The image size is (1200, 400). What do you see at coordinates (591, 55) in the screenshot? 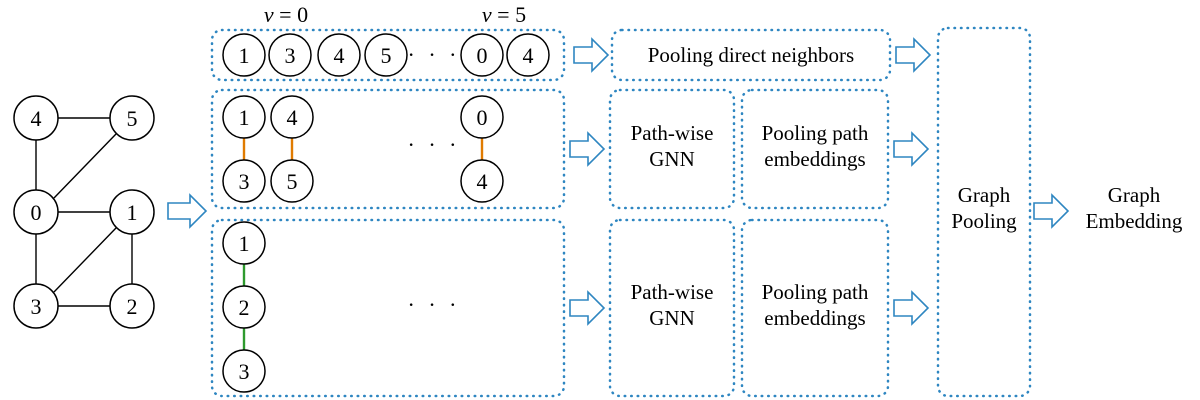
I see `arrow-neighbors-to-pooling-icon` at bounding box center [591, 55].